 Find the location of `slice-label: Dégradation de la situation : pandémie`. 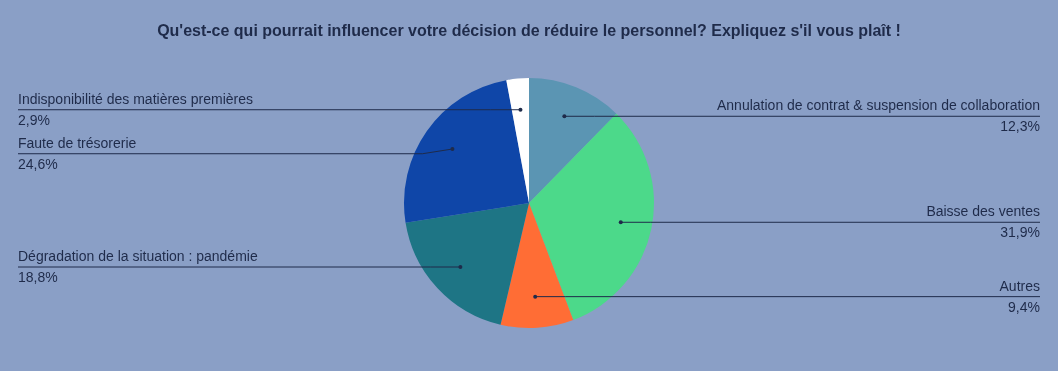

slice-label: Dégradation de la situation : pandémie is located at coordinates (138, 255).